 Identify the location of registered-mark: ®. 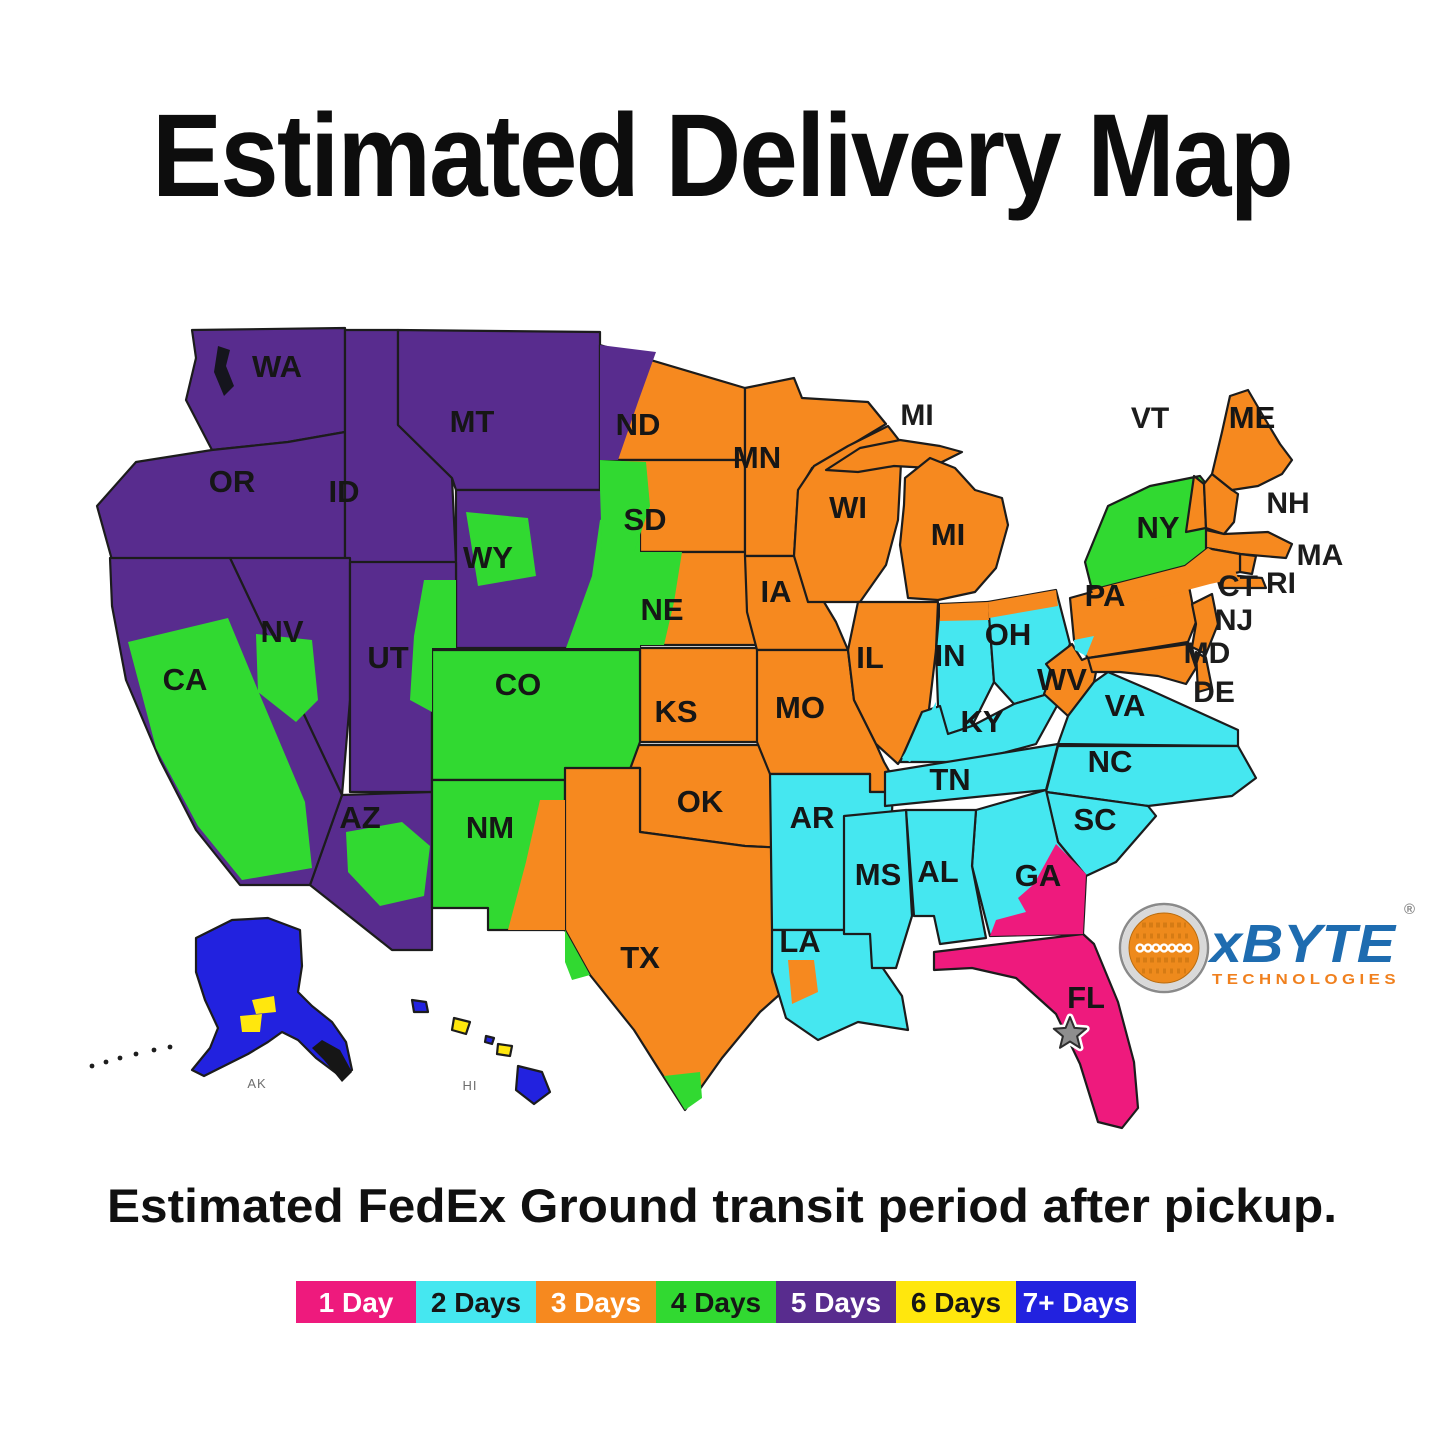
(1409, 909).